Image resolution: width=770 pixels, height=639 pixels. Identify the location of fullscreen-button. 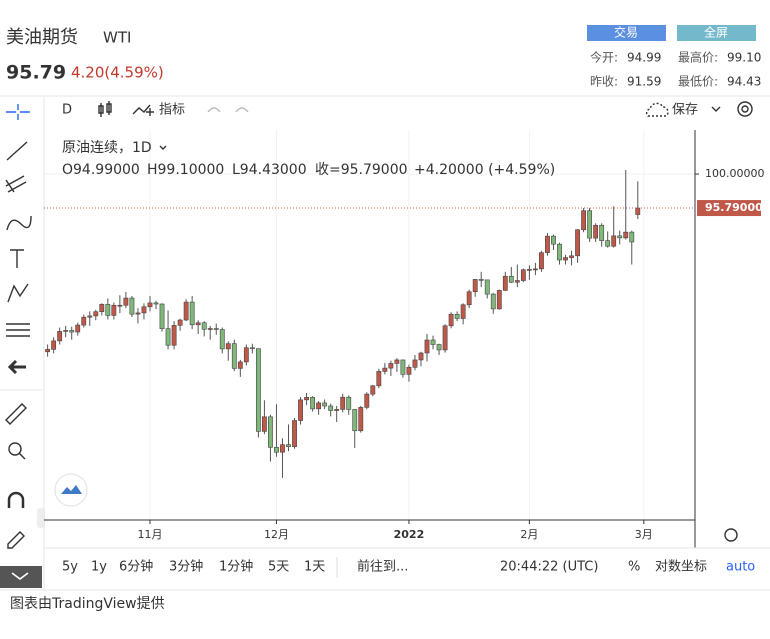
(716, 33).